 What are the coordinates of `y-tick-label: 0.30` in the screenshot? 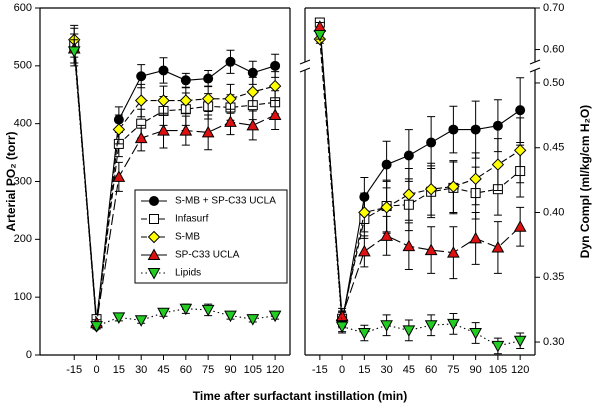 It's located at (553, 342).